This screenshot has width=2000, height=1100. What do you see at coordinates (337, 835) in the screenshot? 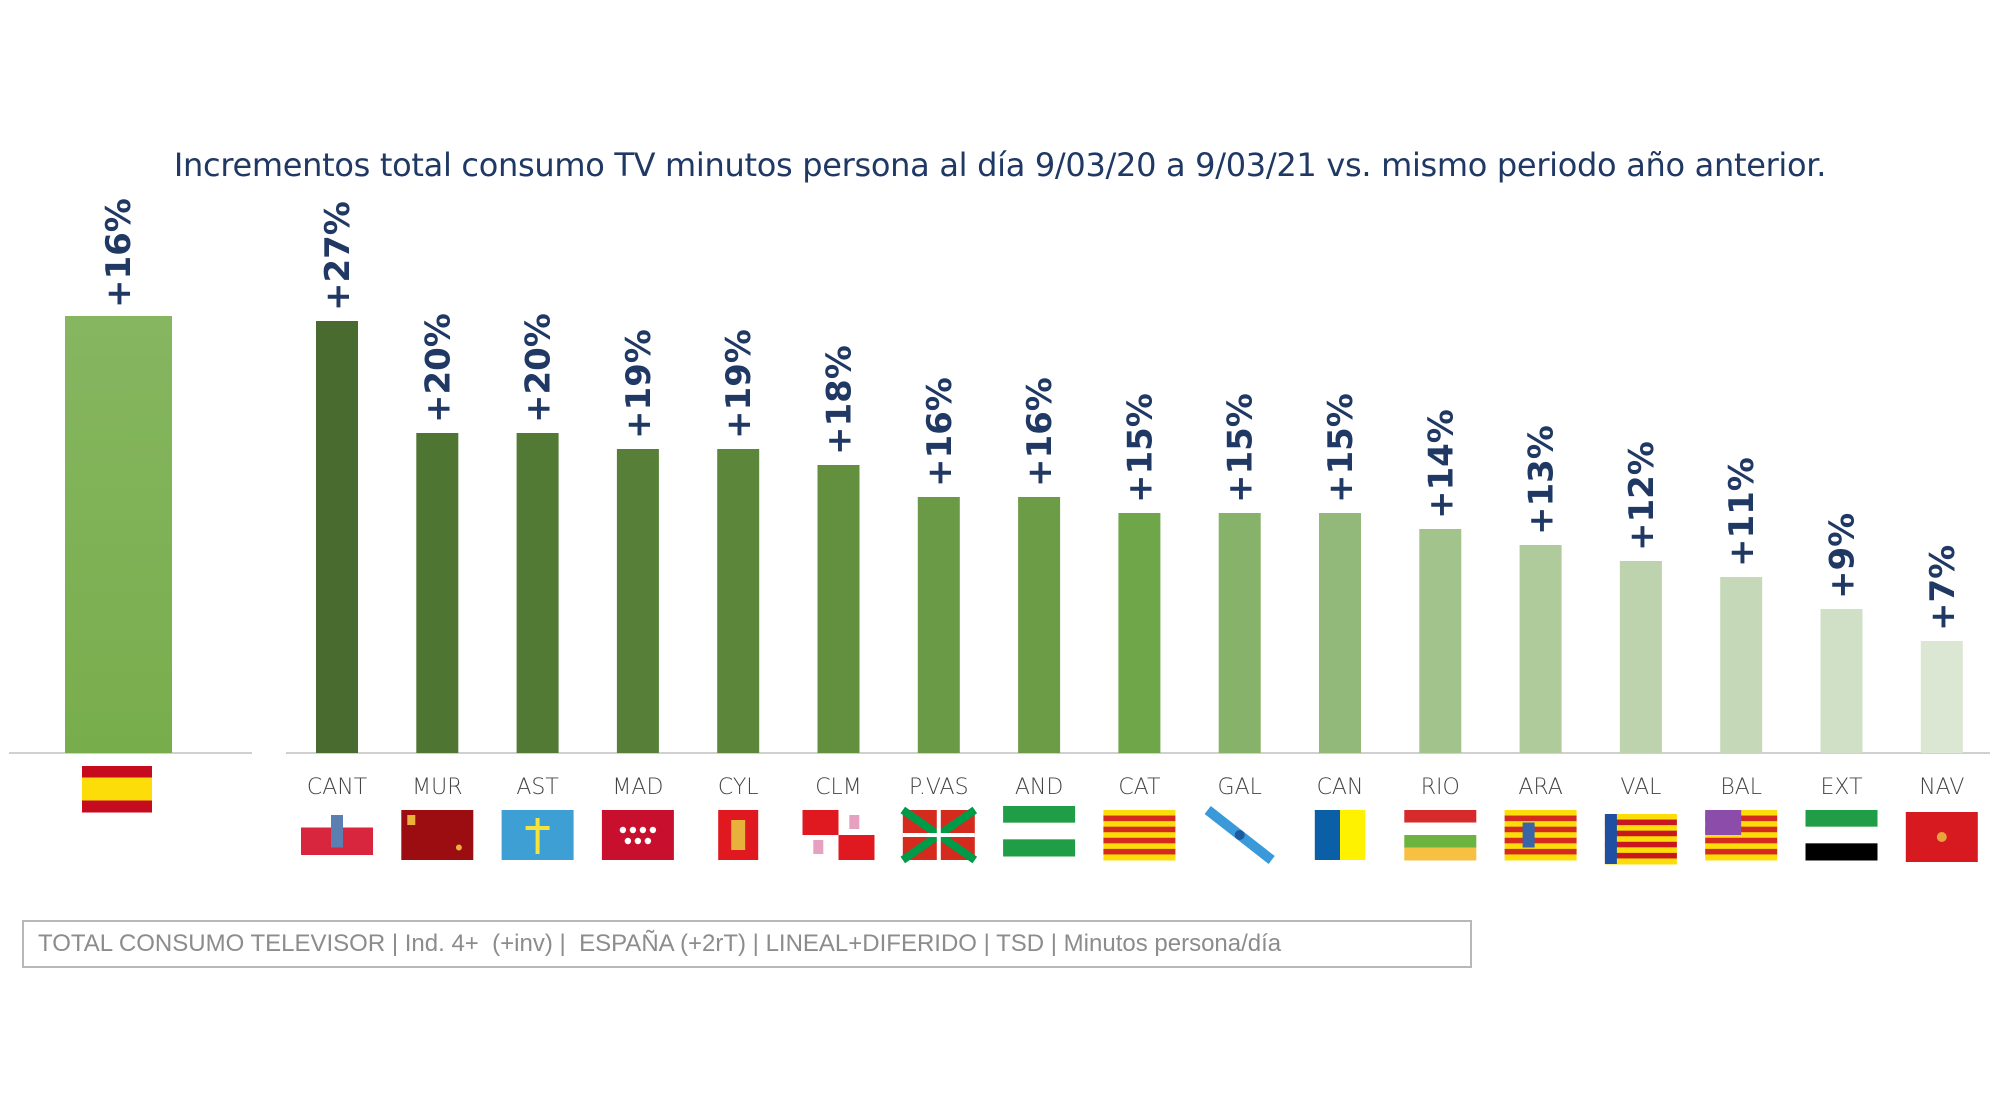
I see `flag-cant-icon` at bounding box center [337, 835].